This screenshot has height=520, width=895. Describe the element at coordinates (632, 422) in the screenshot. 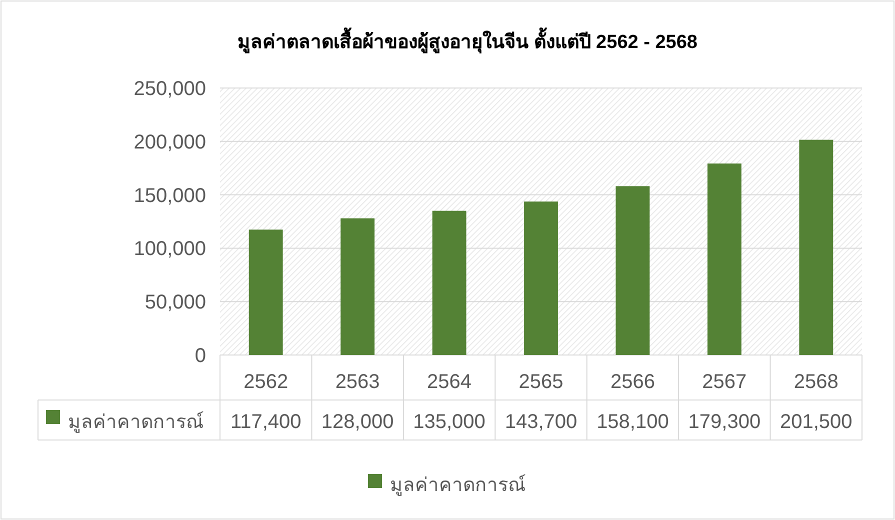

I see `data-label: 158,100` at that location.